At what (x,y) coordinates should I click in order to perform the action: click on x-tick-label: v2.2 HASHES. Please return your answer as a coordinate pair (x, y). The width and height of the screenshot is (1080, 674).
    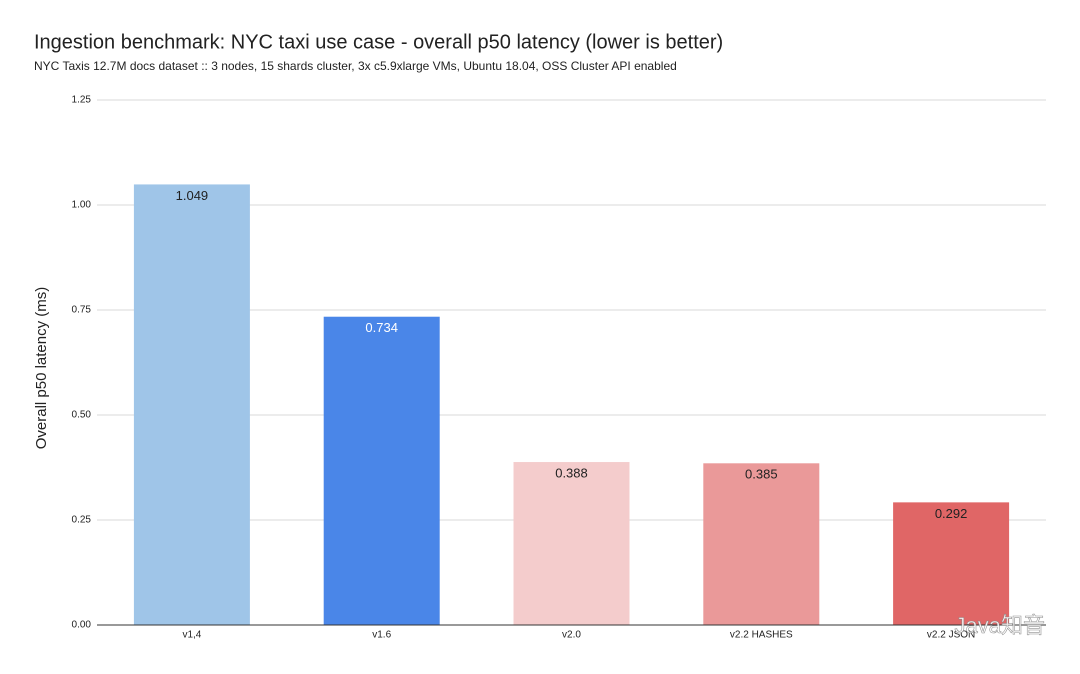
    Looking at the image, I should click on (761, 635).